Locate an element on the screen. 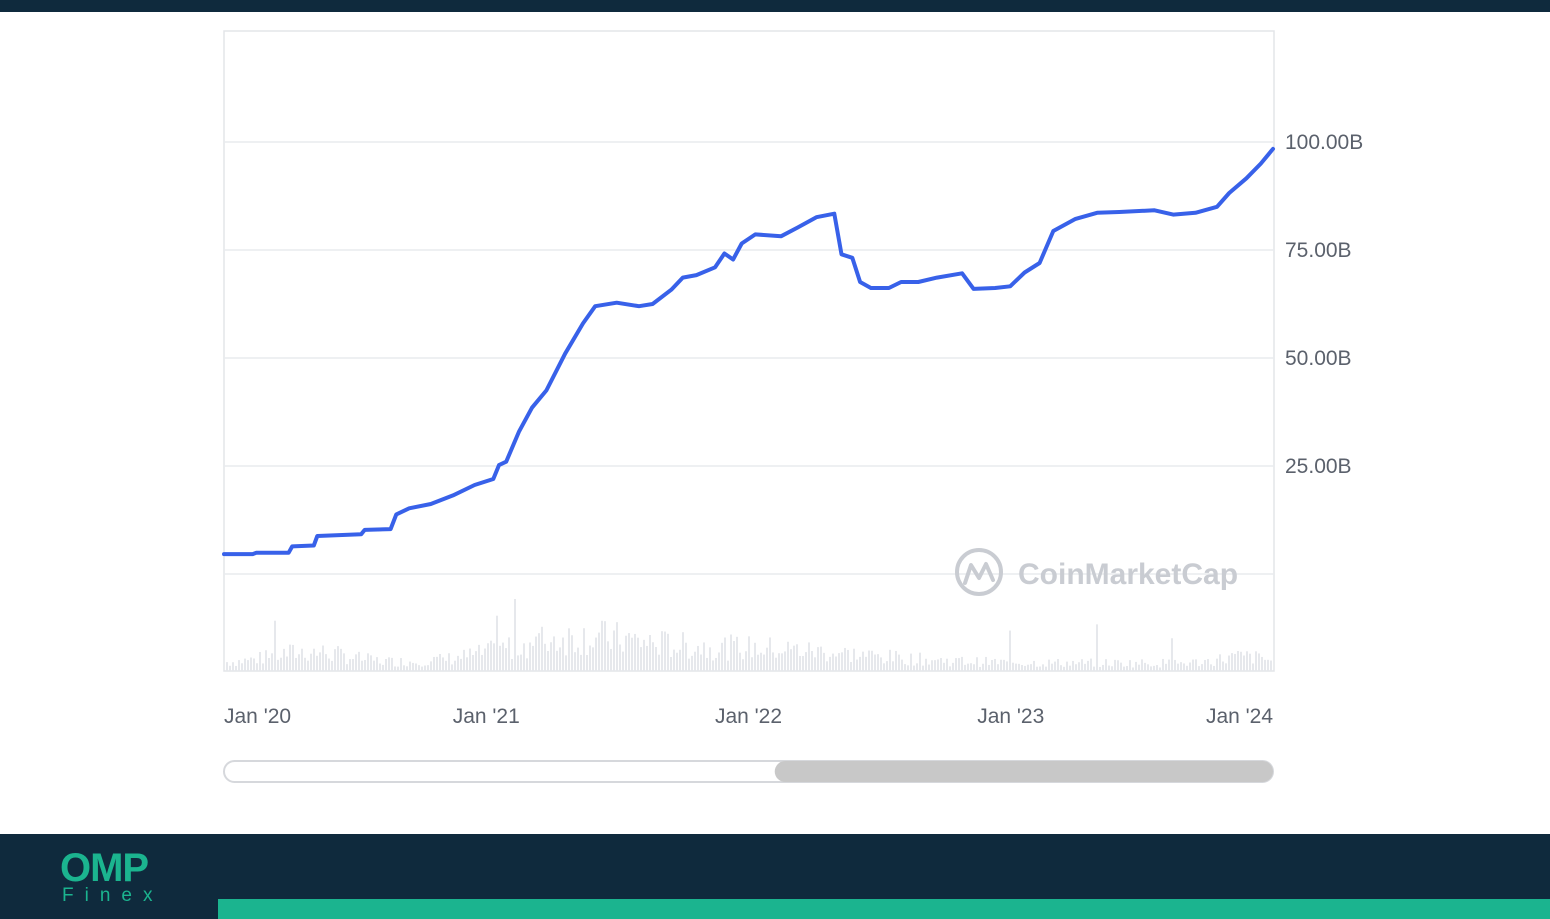  x-axis-tick-labels: Jan '20 Jan '21 Jan '22 Jan '23 Jan '24 is located at coordinates (748, 716).